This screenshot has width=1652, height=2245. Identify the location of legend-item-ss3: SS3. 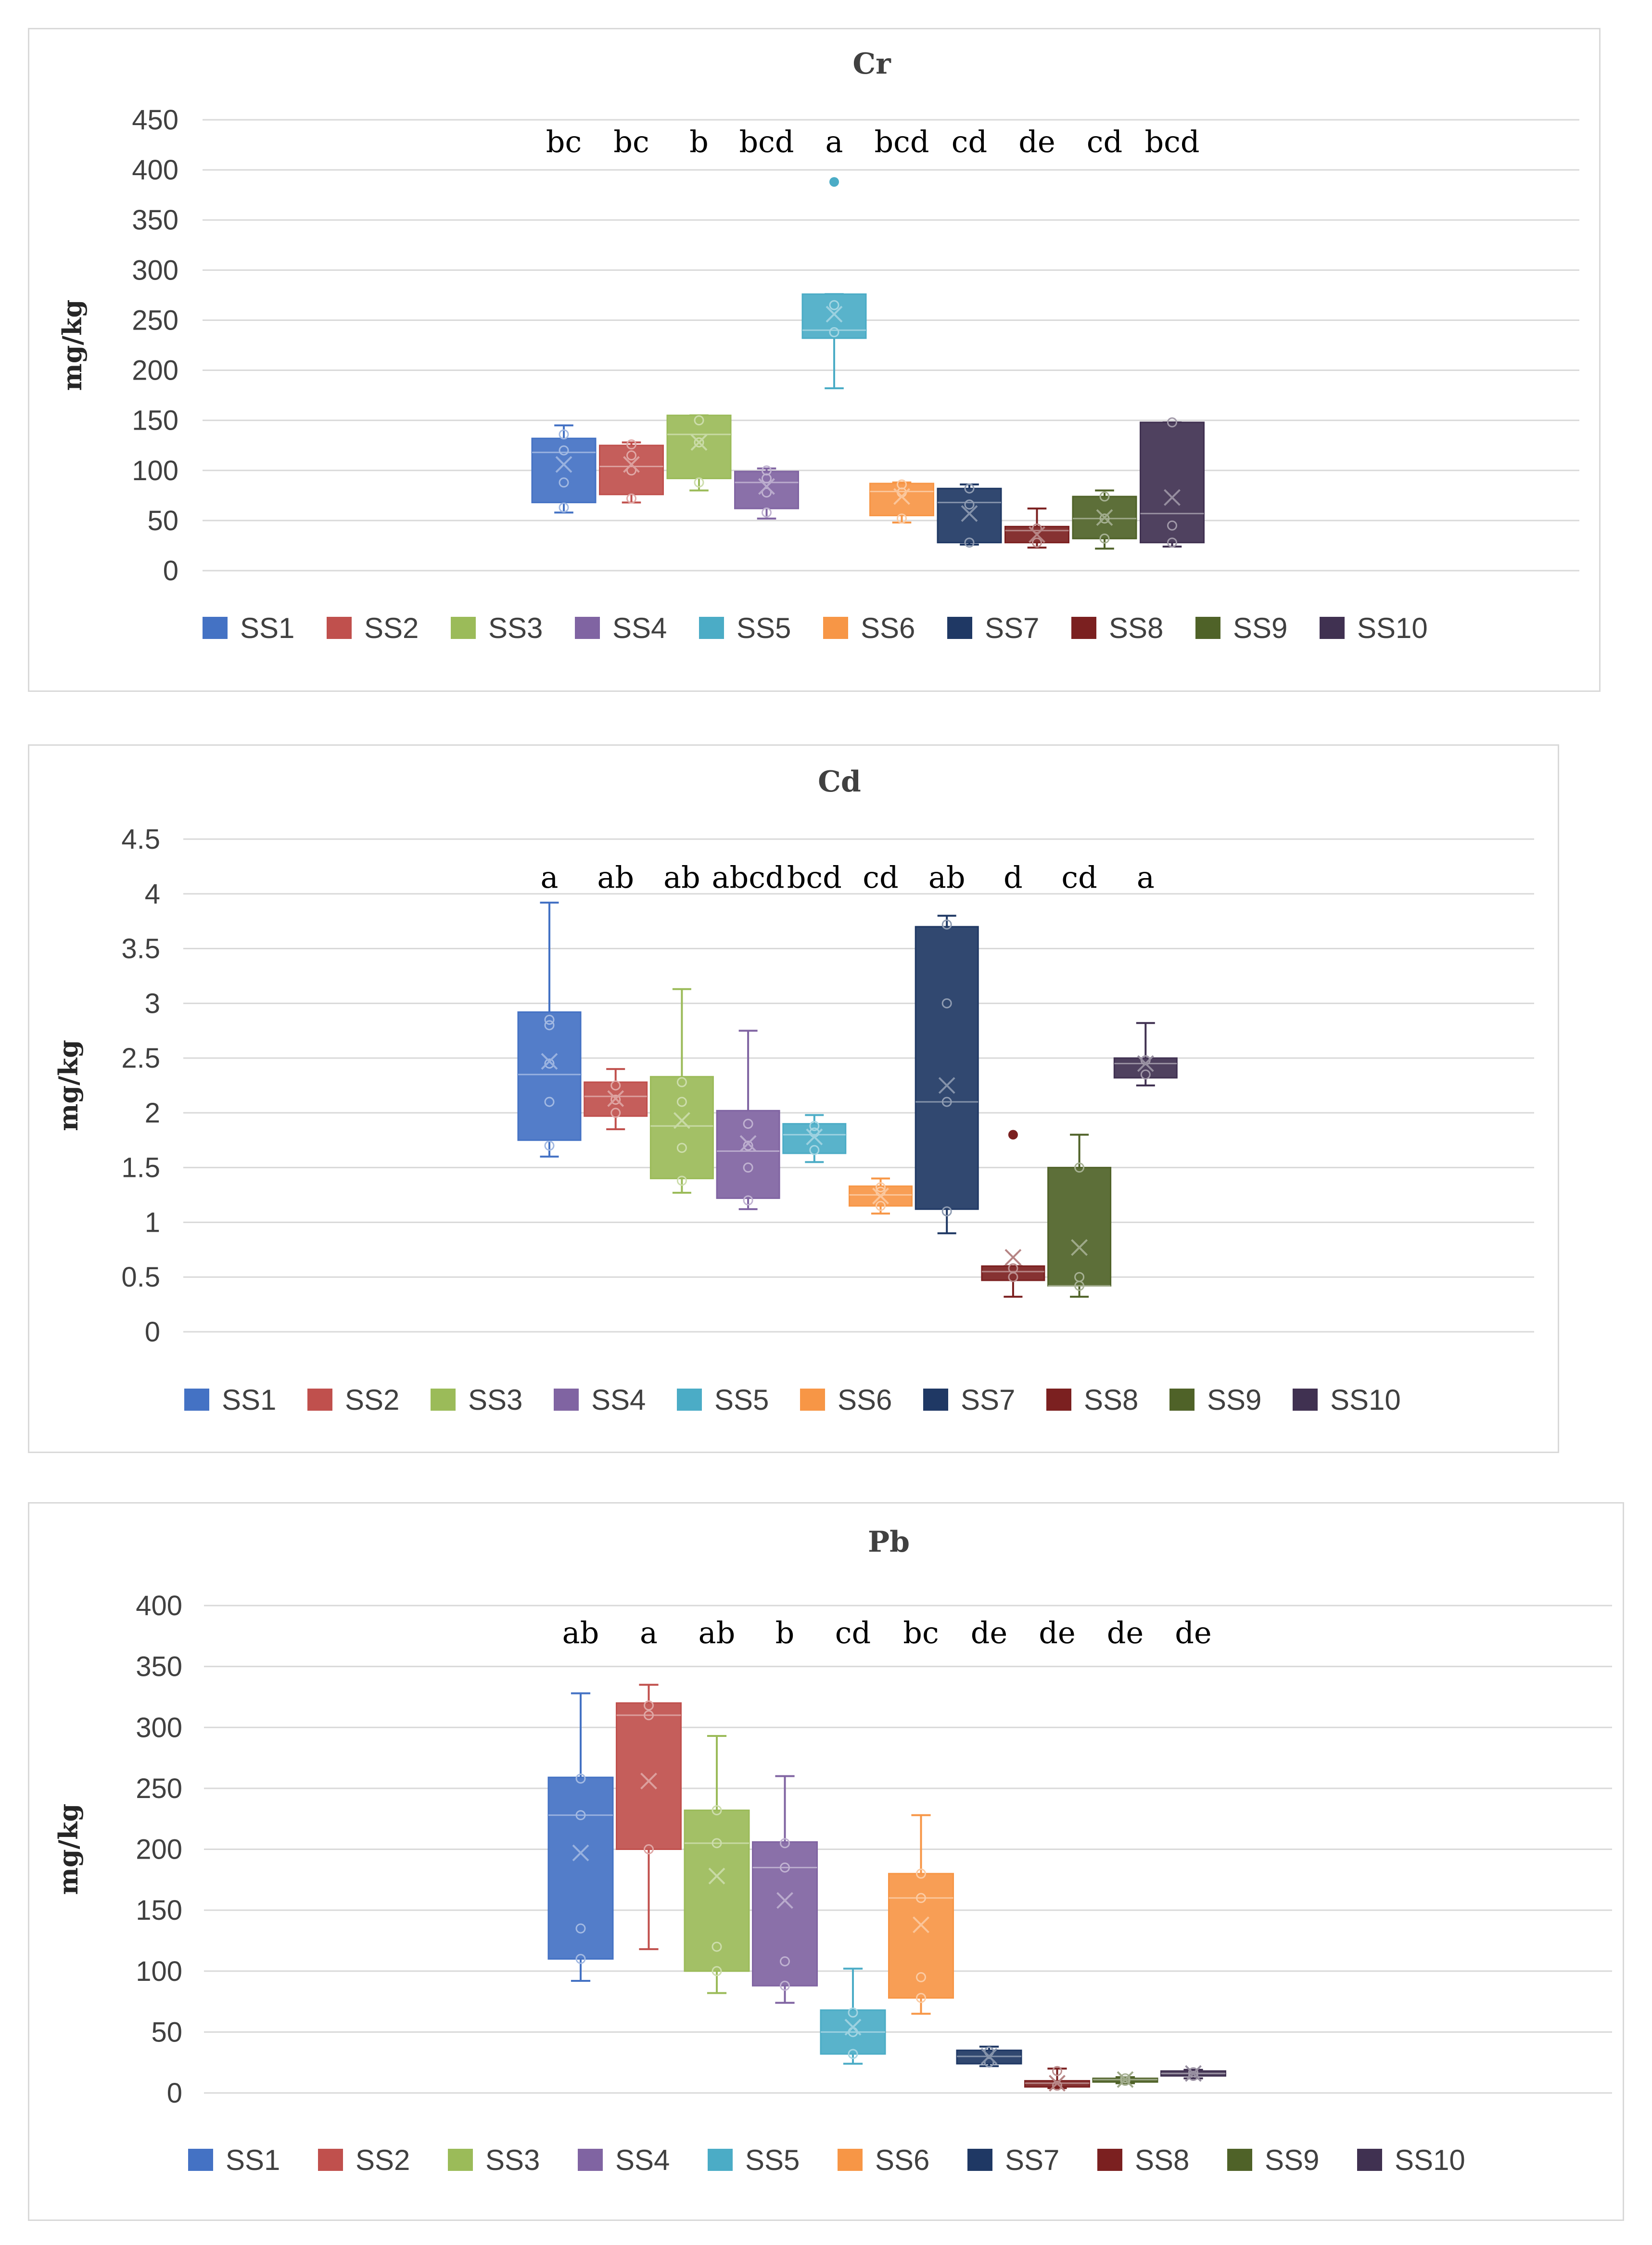
(494, 2160).